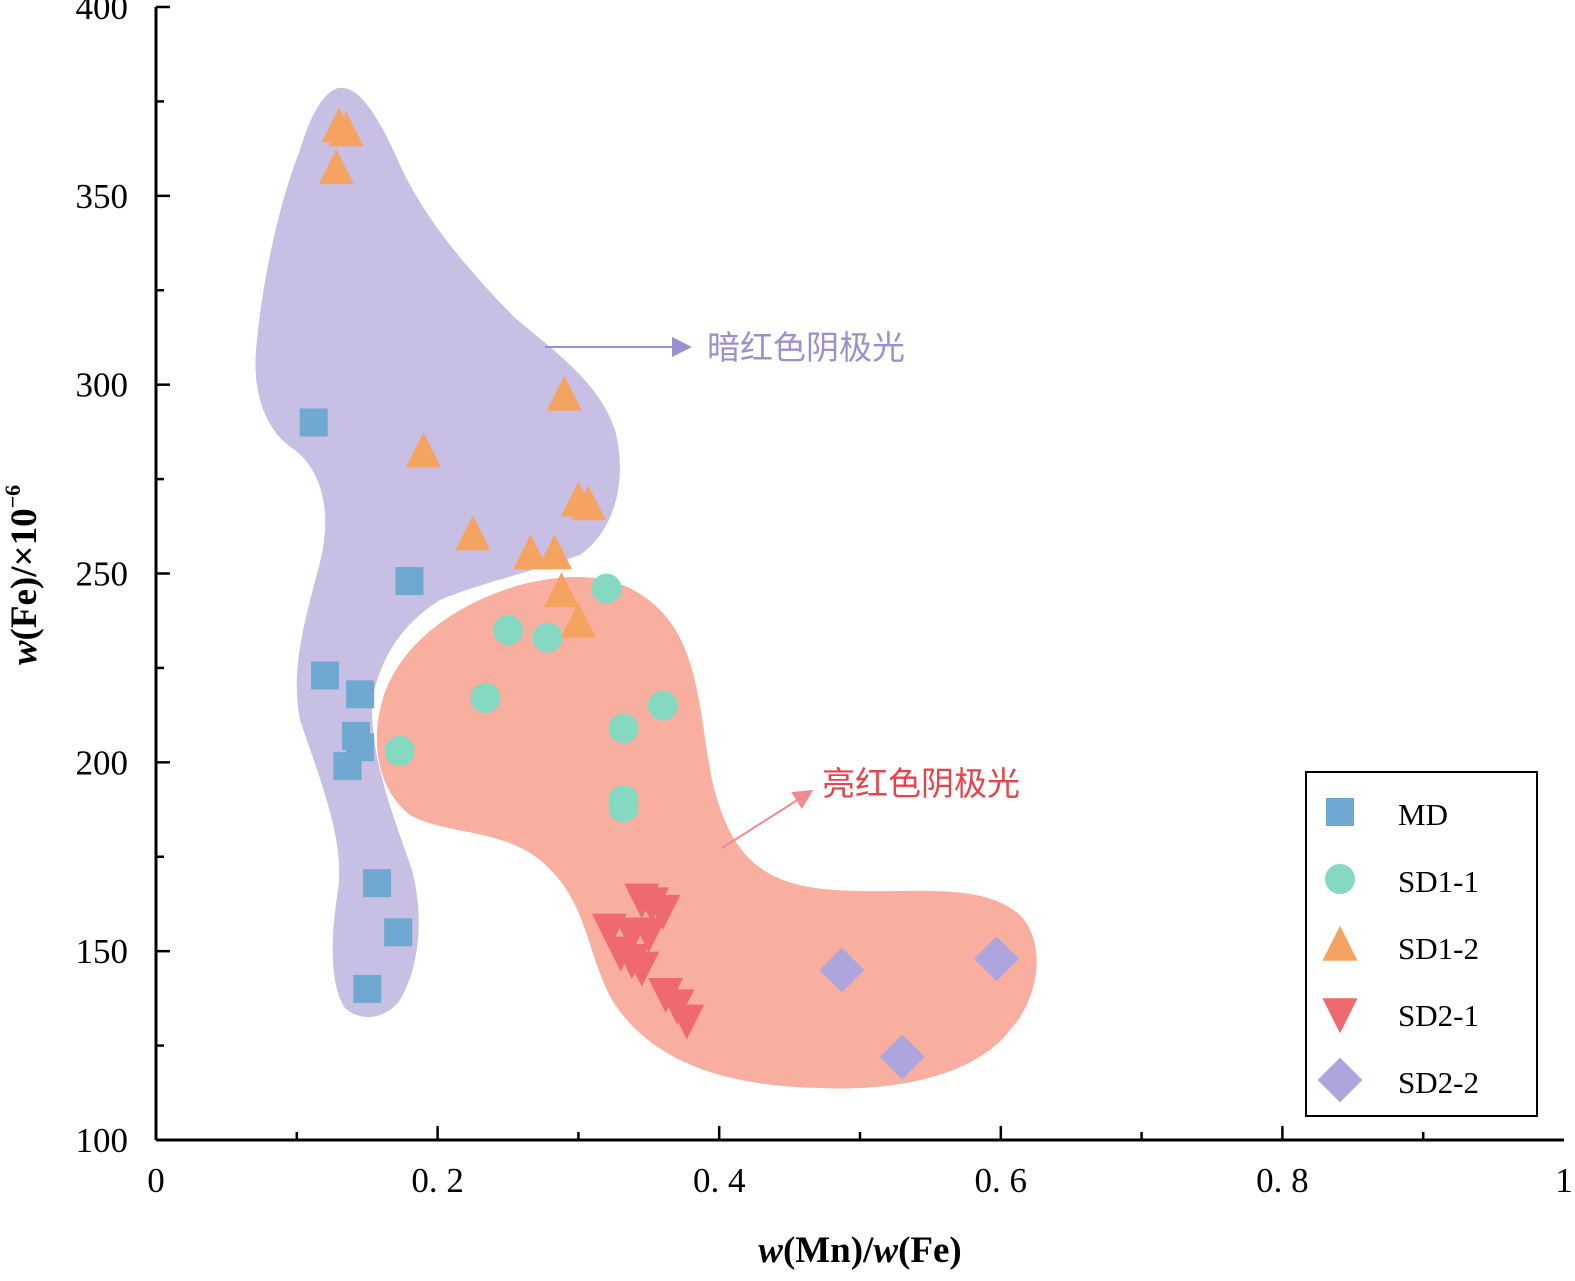 This screenshot has height=1281, width=1575. Describe the element at coordinates (102, 385) in the screenshot. I see `y-tick-label: 300` at that location.